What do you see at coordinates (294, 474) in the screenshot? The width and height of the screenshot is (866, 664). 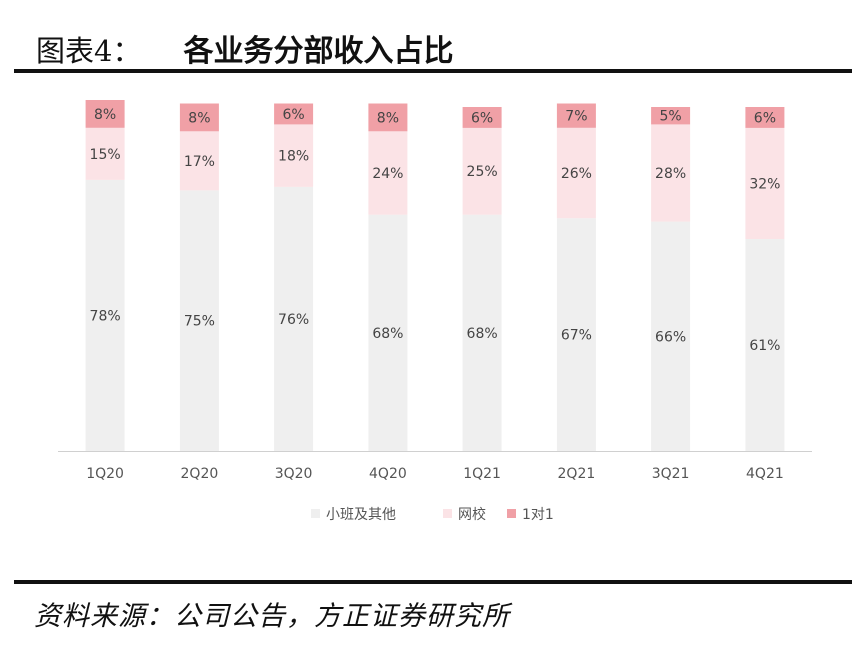 I see `x-tick-label: 3Q20` at bounding box center [294, 474].